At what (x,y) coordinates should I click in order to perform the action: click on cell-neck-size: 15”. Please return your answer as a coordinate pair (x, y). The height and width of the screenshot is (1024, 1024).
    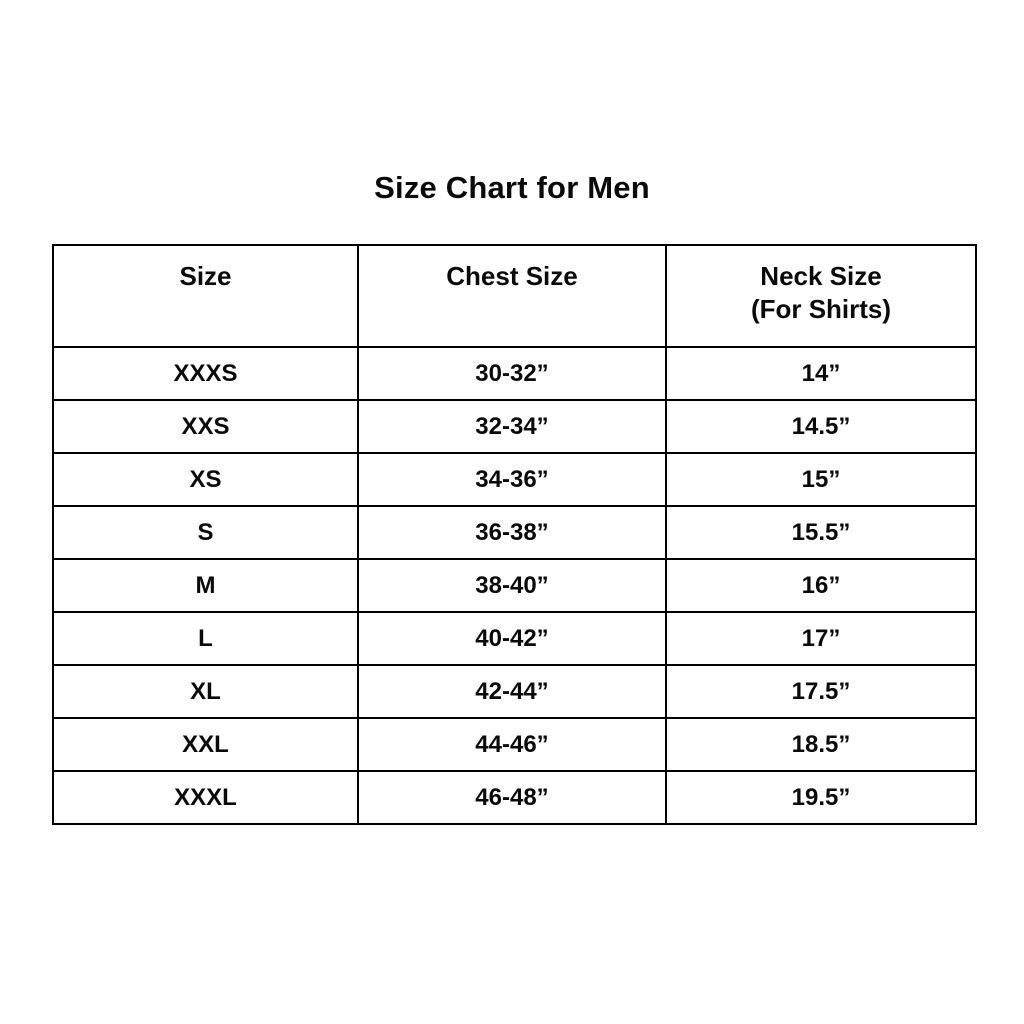
    Looking at the image, I should click on (821, 479).